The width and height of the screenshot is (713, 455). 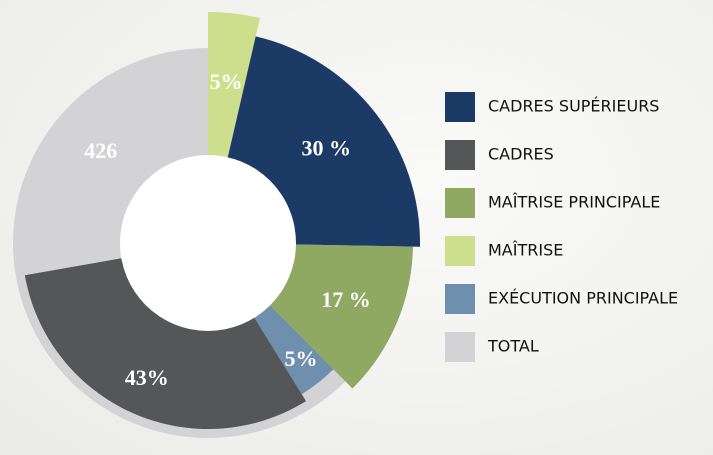 What do you see at coordinates (573, 106) in the screenshot?
I see `legend-label: CADRES SUPÉRIEURS` at bounding box center [573, 106].